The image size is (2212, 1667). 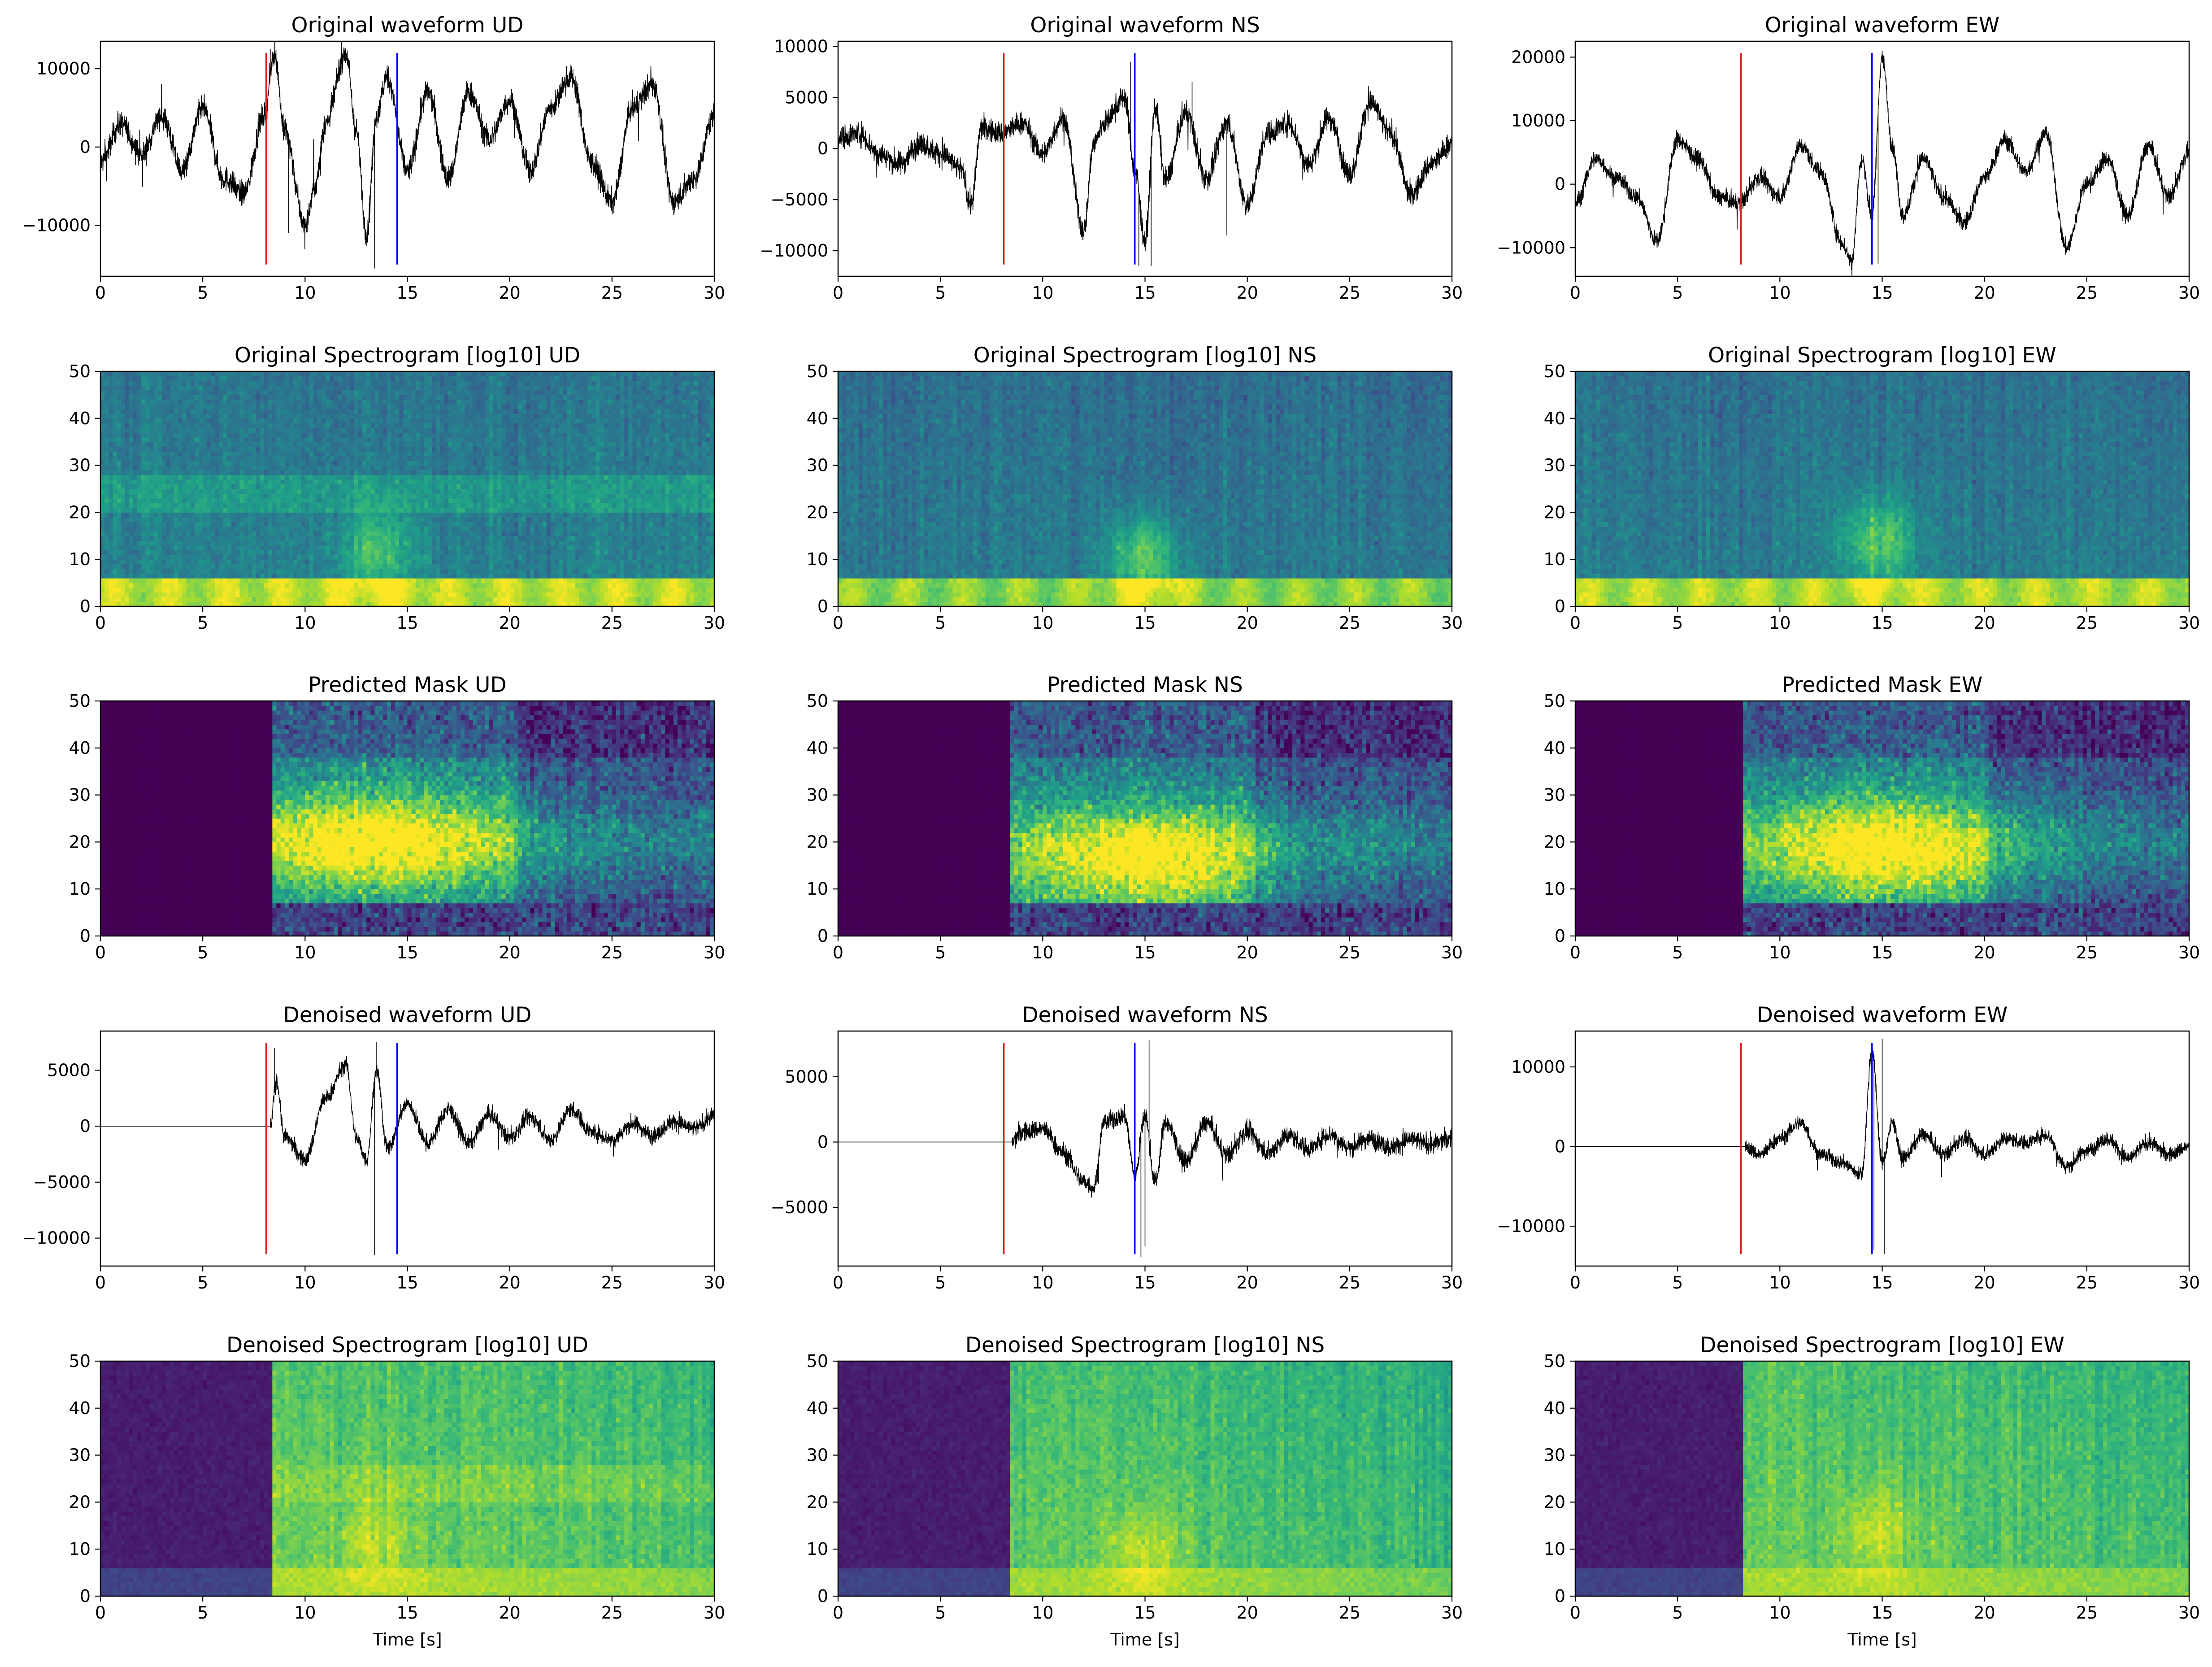 What do you see at coordinates (1882, 159) in the screenshot?
I see `axes-frame` at bounding box center [1882, 159].